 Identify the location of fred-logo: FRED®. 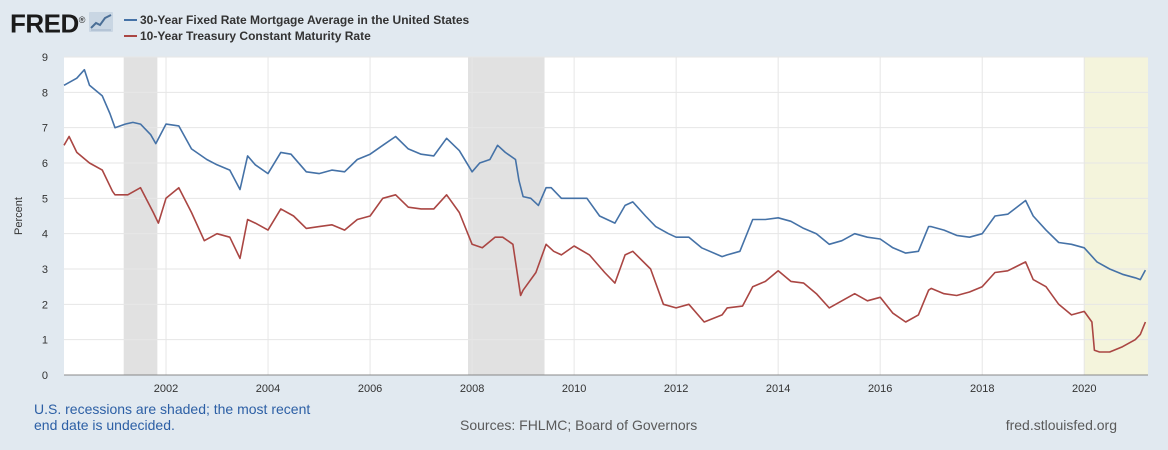
(61, 22).